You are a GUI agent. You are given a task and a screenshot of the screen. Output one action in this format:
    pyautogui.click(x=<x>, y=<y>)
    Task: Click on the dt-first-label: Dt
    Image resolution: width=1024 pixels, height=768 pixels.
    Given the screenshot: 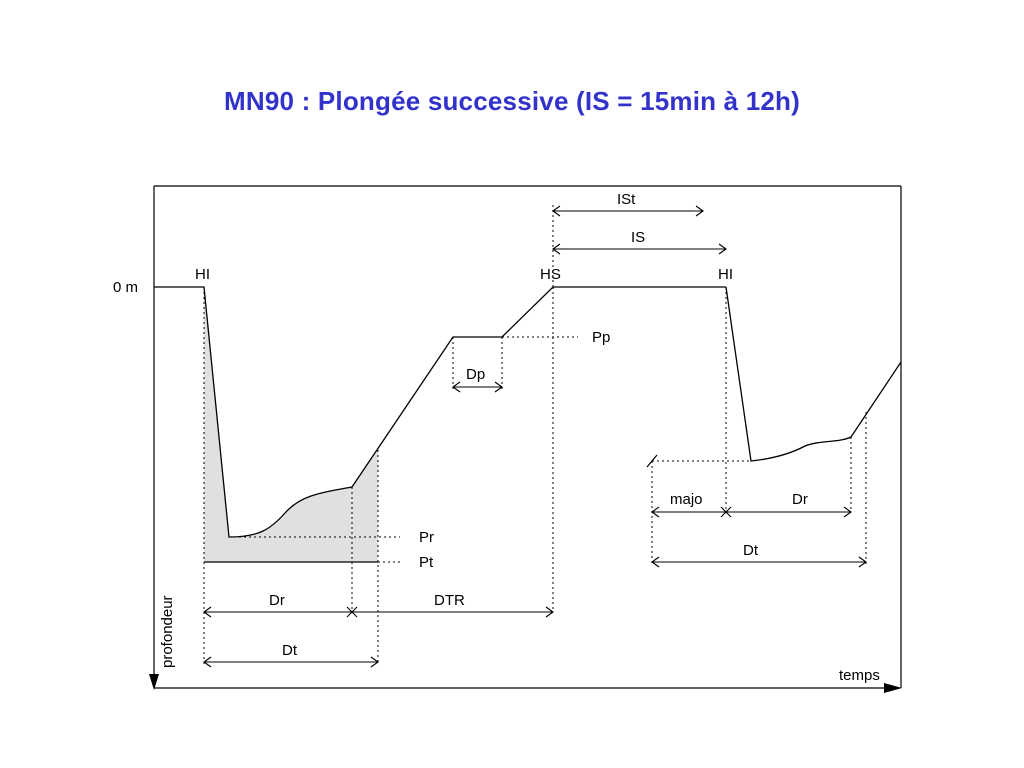 What is the action you would take?
    pyautogui.click(x=290, y=650)
    